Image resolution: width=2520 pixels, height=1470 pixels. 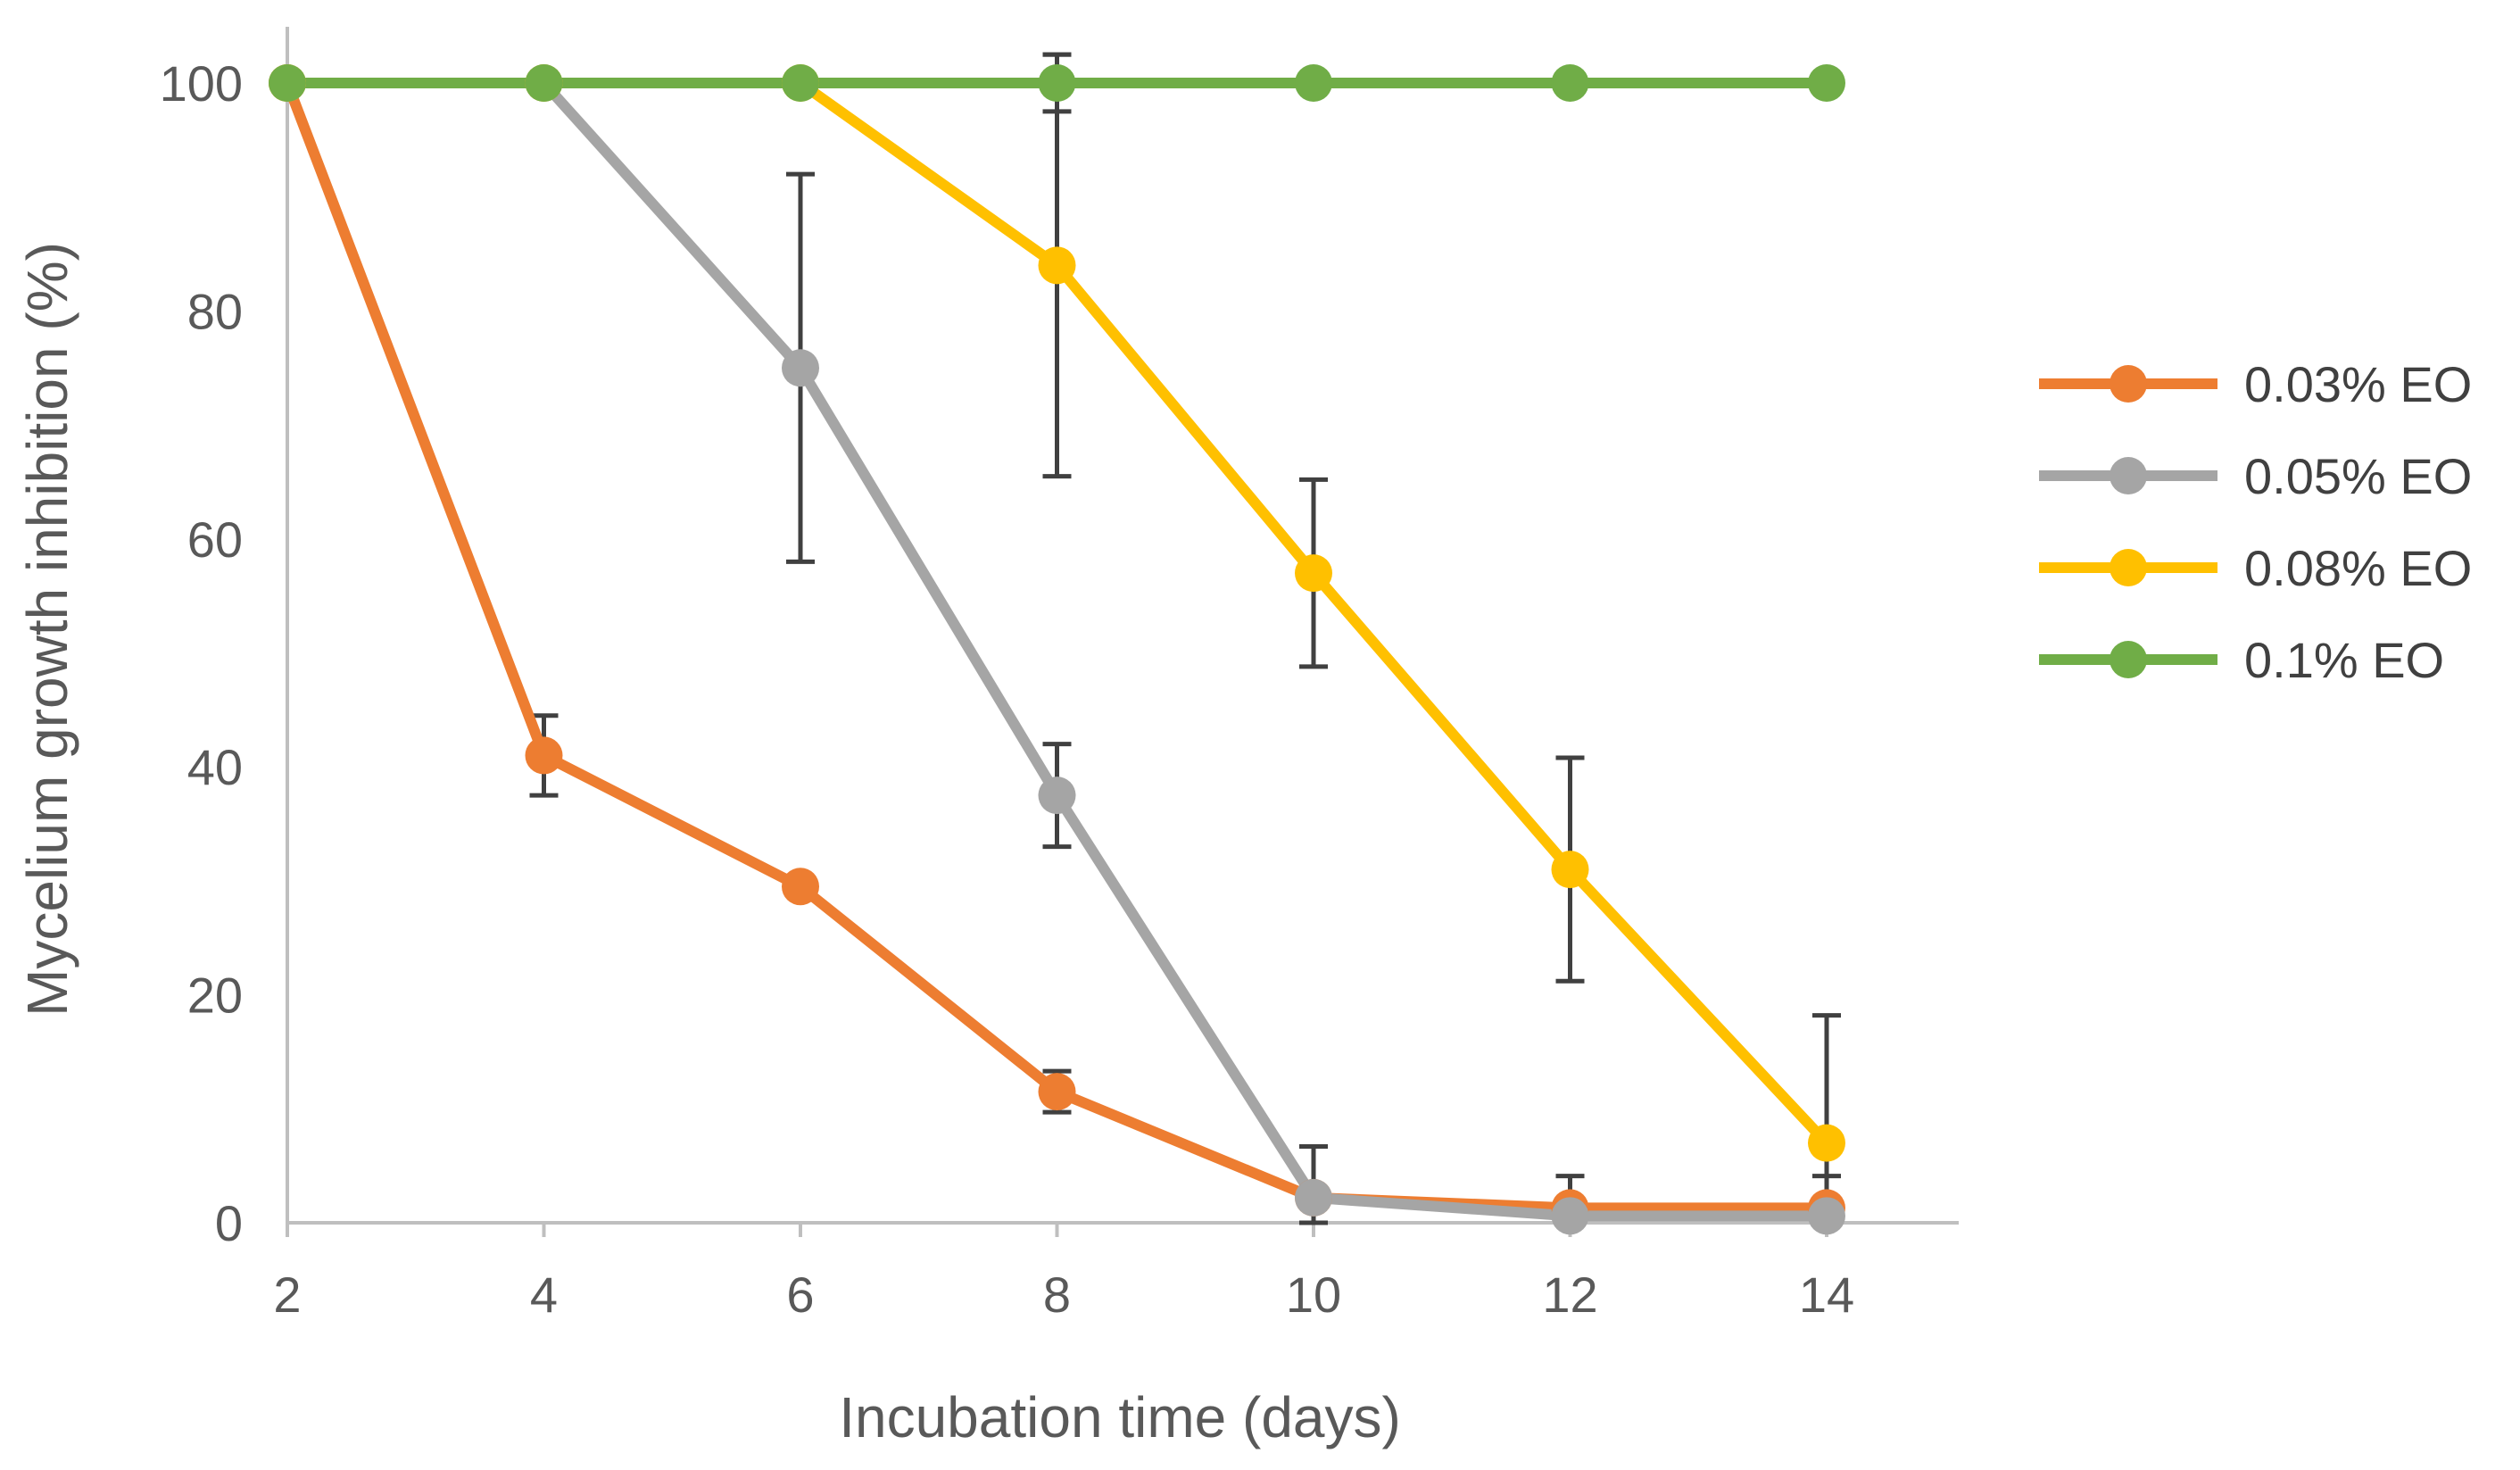 What do you see at coordinates (47, 629) in the screenshot?
I see `y-axis-title: Mycelium growth inhibition (%)` at bounding box center [47, 629].